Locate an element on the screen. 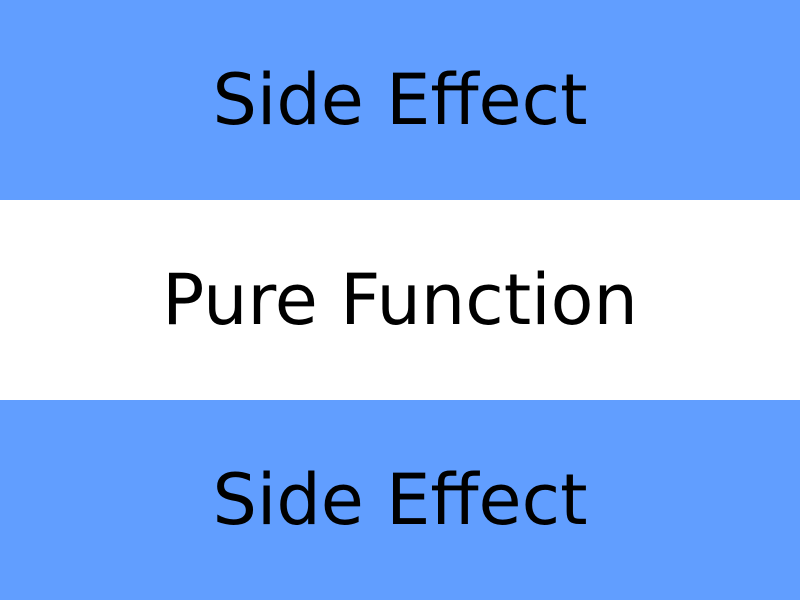  top-side-effect-label: Side Effect is located at coordinates (400, 100).